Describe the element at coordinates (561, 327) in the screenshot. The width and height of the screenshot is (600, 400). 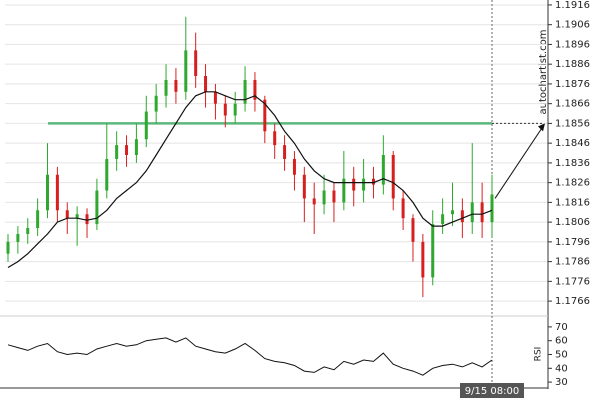
I see `rsi-tick-label: 70` at that location.